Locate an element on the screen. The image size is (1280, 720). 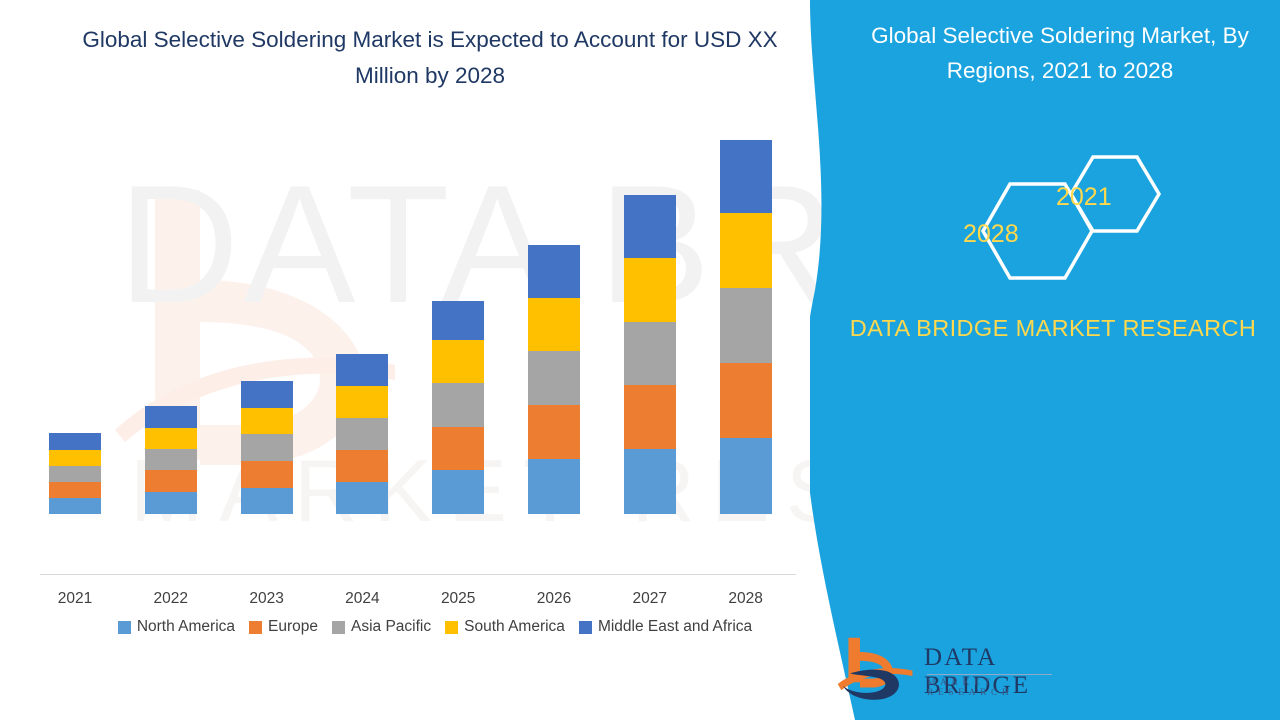
bar-2025 is located at coordinates (458, 407).